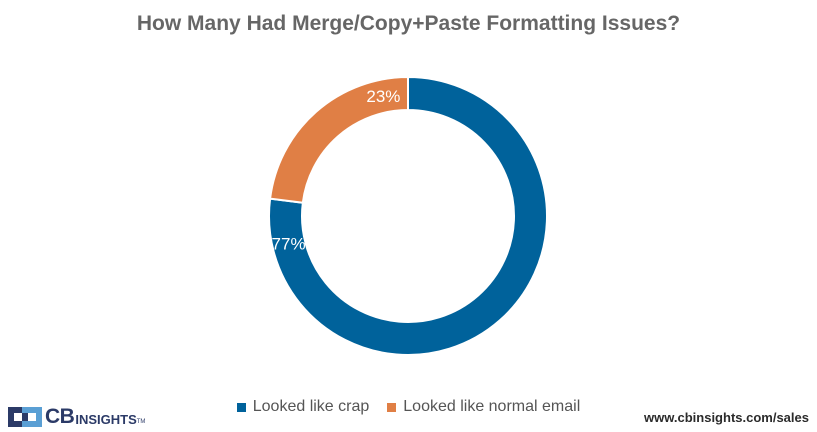 This screenshot has height=432, width=817. What do you see at coordinates (726, 417) in the screenshot?
I see `website-url: www.cbinsights.com/sales` at bounding box center [726, 417].